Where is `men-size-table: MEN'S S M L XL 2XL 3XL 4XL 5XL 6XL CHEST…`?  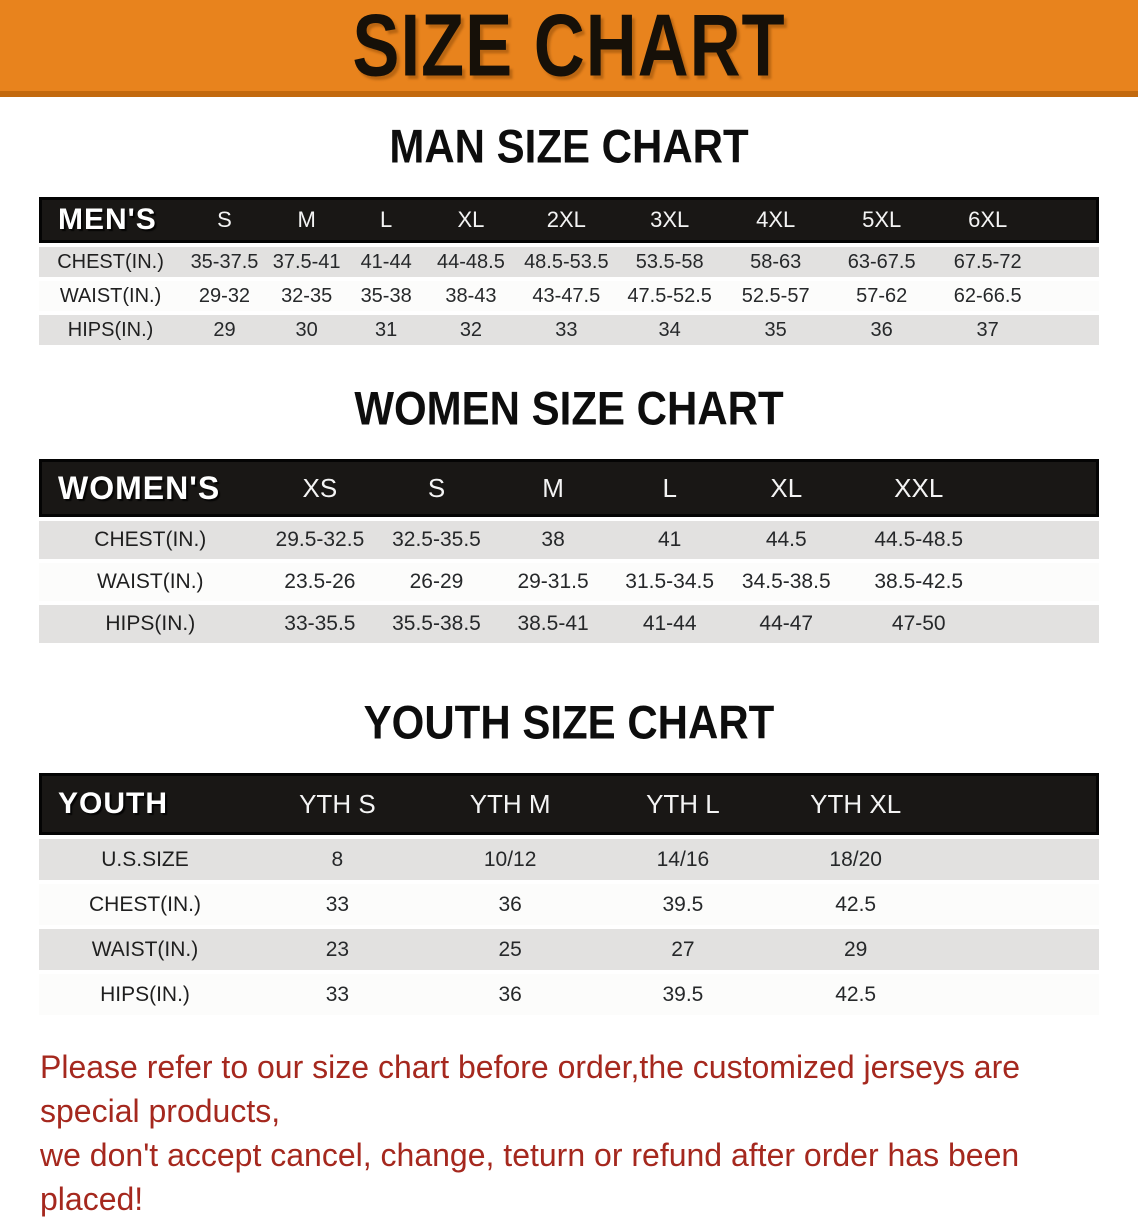 men-size-table: MEN'S S M L XL 2XL 3XL 4XL 5XL 6XL CHEST… is located at coordinates (569, 271).